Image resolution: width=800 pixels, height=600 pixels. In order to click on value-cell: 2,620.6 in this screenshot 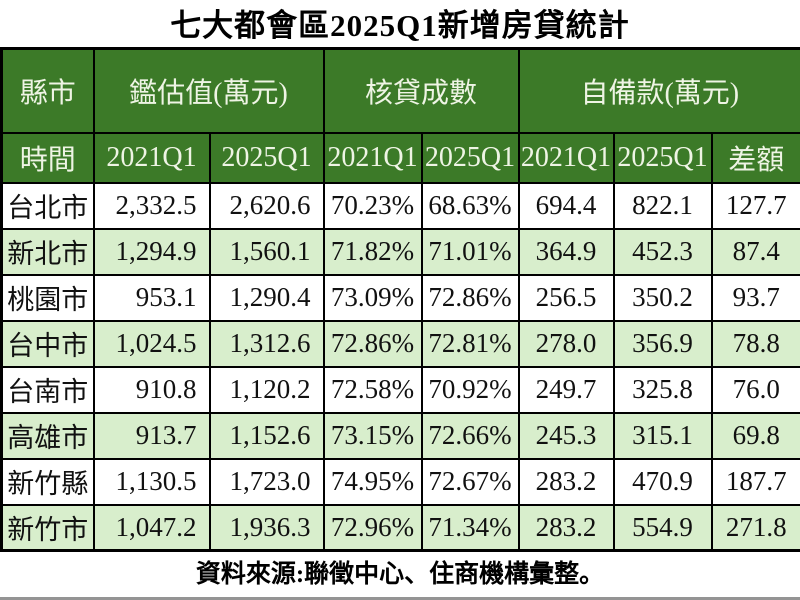, I will do `click(266, 205)`.